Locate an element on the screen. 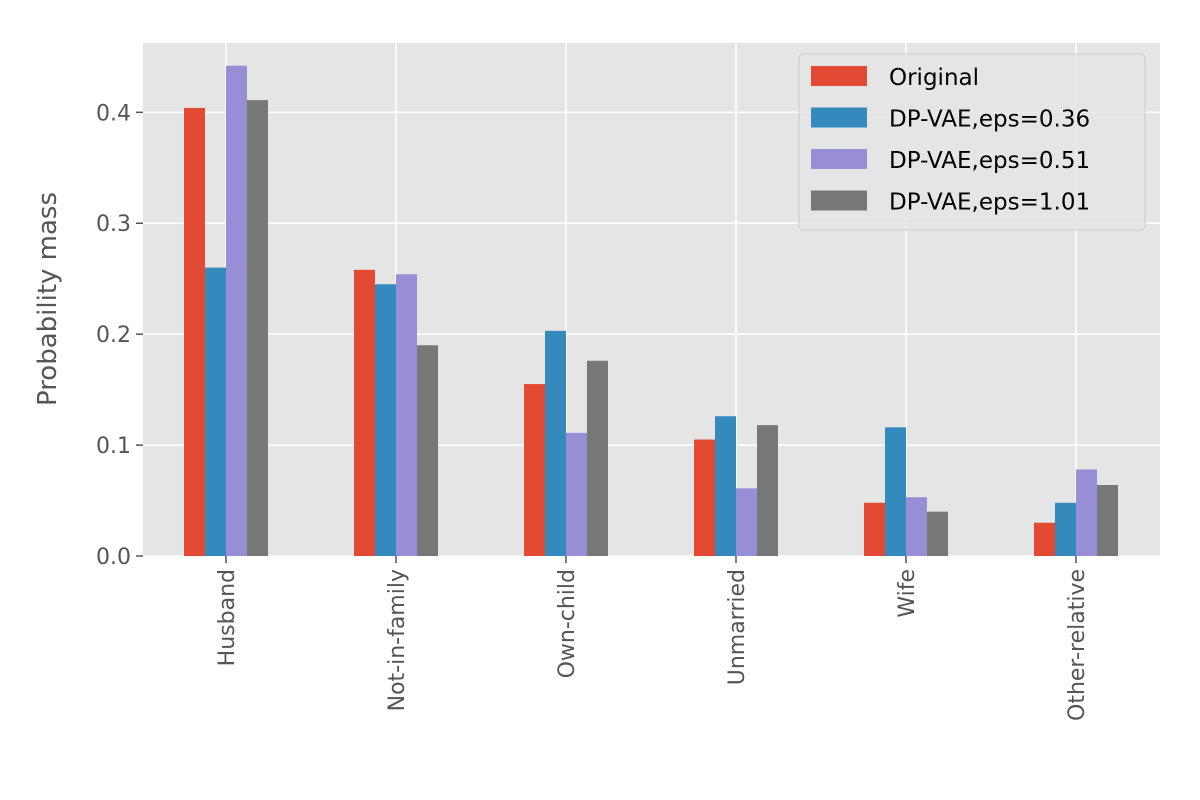 Image resolution: width=1200 pixels, height=800 pixels. x-tick-label: Unmarried is located at coordinates (737, 627).